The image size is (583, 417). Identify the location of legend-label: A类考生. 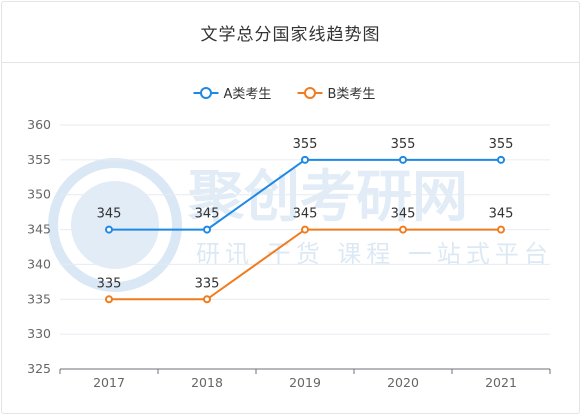
(248, 94).